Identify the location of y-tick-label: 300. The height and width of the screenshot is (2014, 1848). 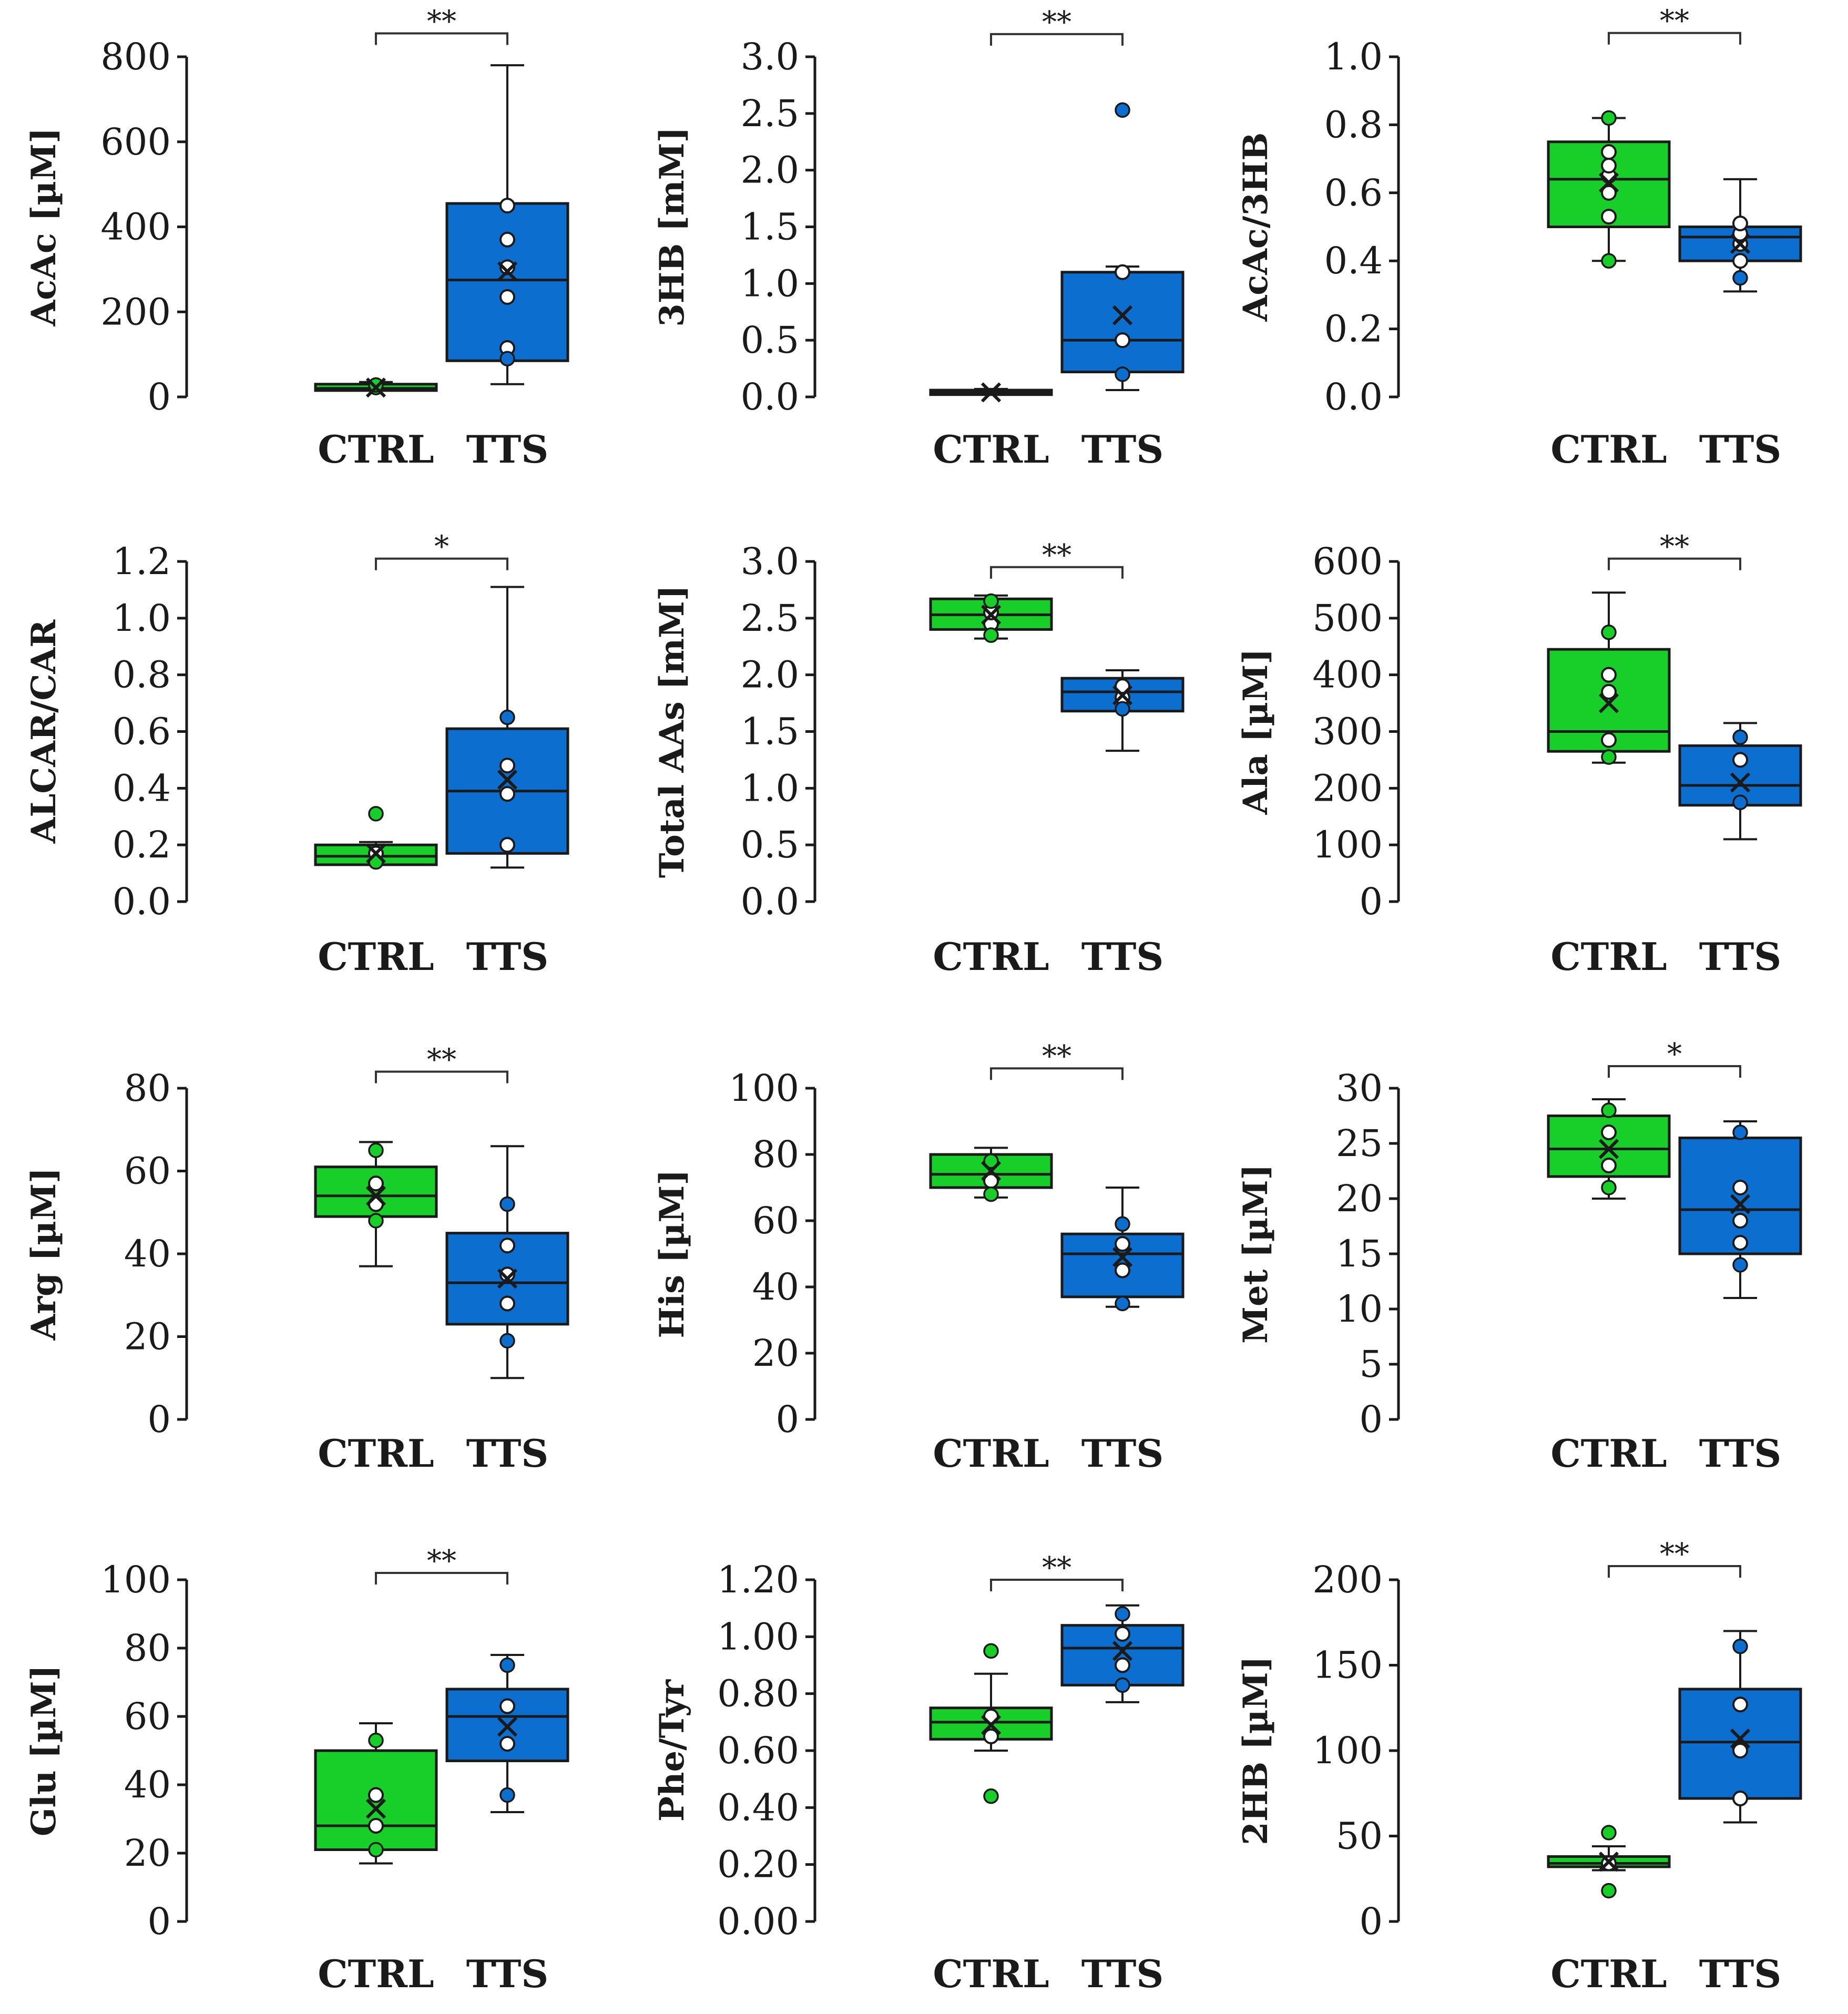
(1348, 731).